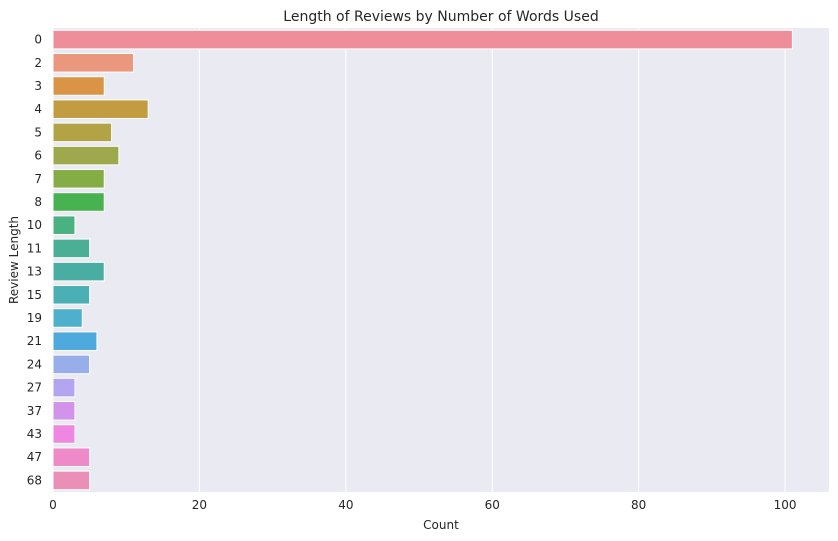 The width and height of the screenshot is (838, 541). Describe the element at coordinates (14, 260) in the screenshot. I see `y-axis-title: Review Length` at that location.